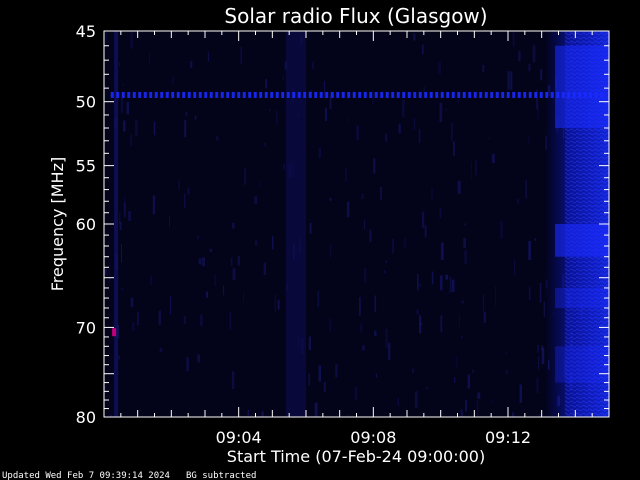 The width and height of the screenshot is (640, 480). Describe the element at coordinates (86, 224) in the screenshot. I see `y-tick-label: 60` at that location.